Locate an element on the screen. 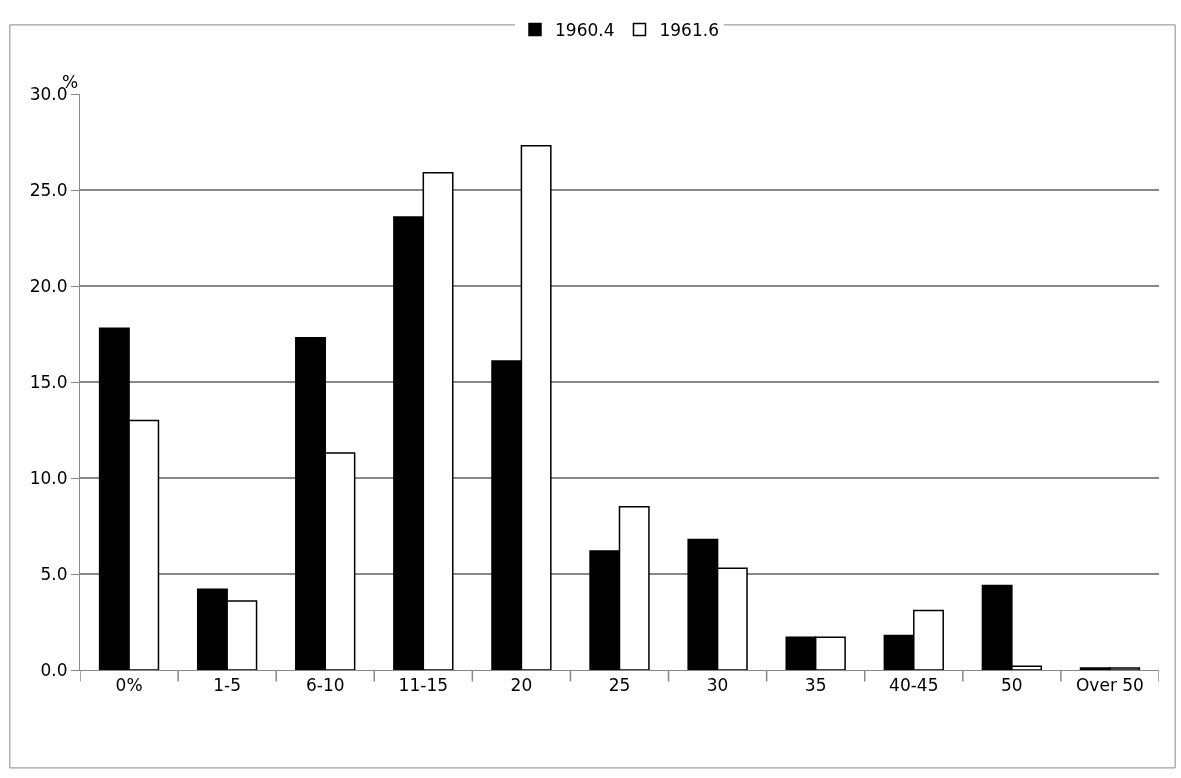  x-tick-label: 0% is located at coordinates (129, 685).